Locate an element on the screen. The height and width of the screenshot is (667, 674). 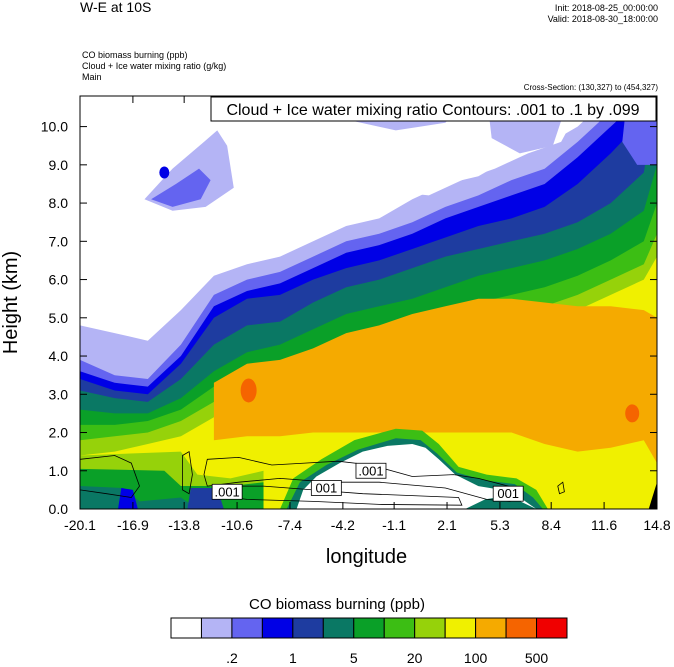
y-tick-label: 0.0 is located at coordinates (59, 509).